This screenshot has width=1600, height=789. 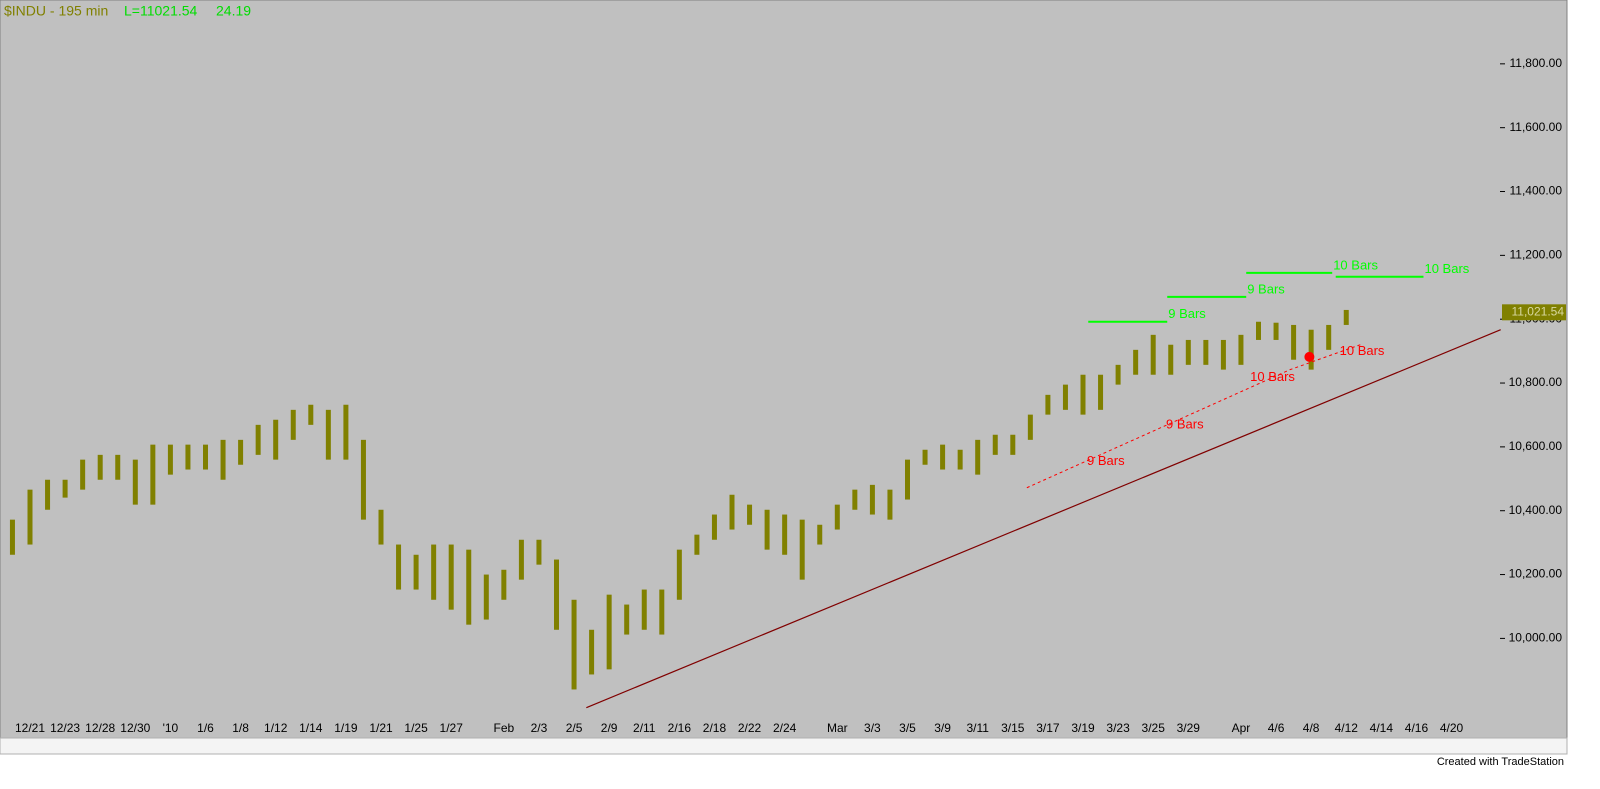 What do you see at coordinates (416, 728) in the screenshot?
I see `x-tick-label: 1/25` at bounding box center [416, 728].